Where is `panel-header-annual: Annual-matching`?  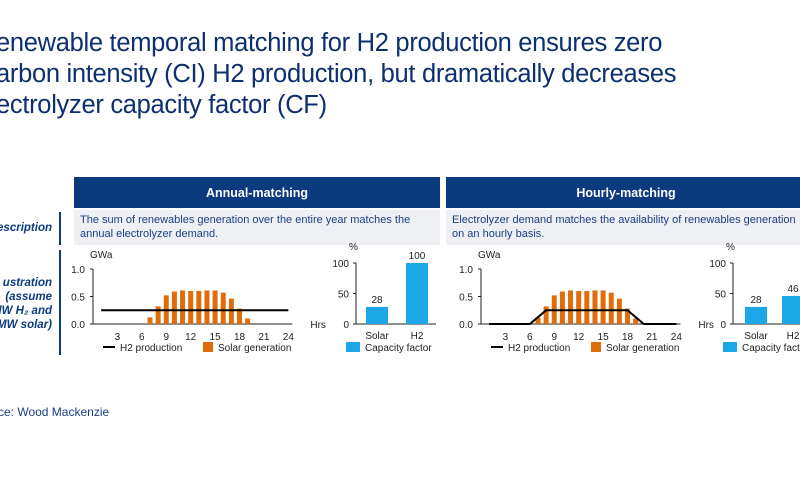
panel-header-annual: Annual-matching is located at coordinates (257, 192).